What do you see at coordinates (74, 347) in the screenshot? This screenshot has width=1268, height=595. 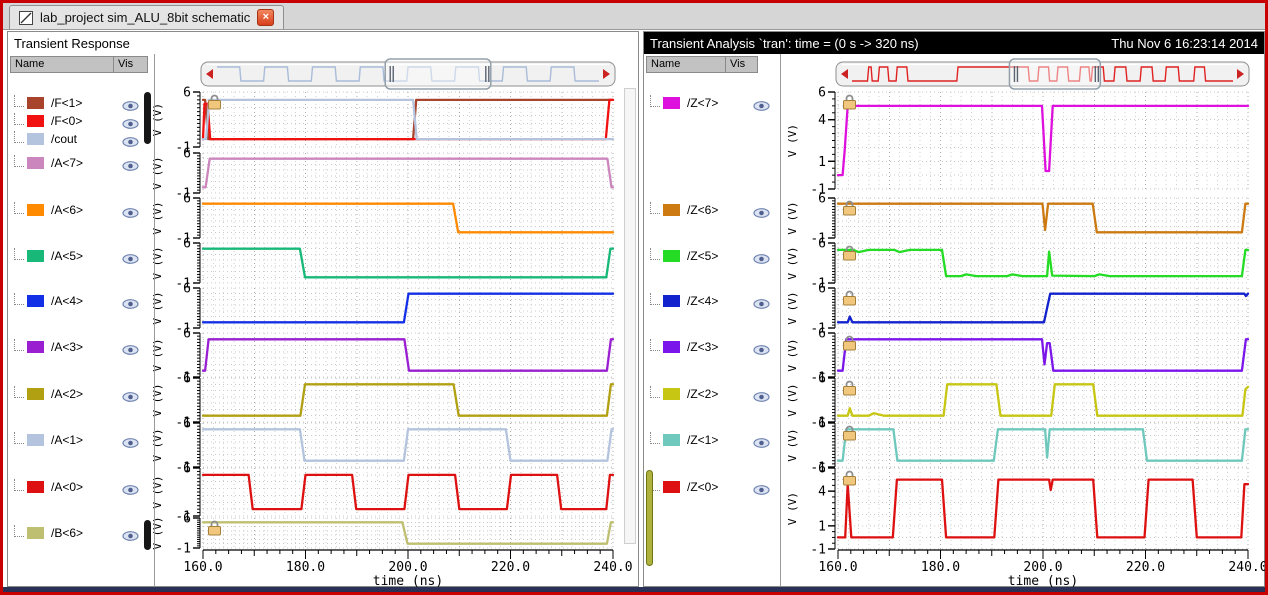 I see `signal-row-A-3: /A<3>` at bounding box center [74, 347].